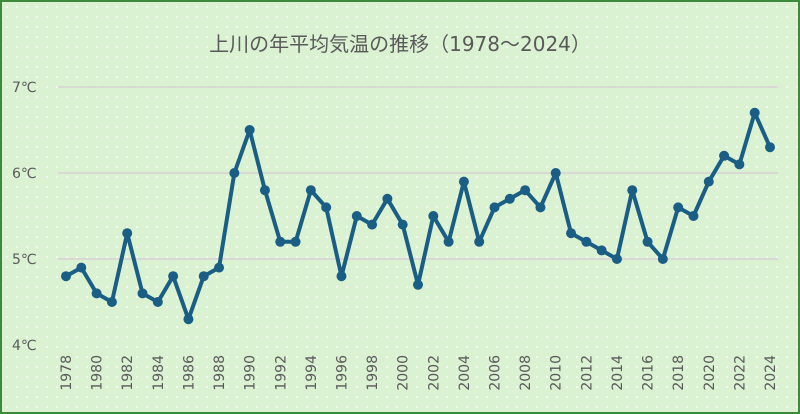 Image resolution: width=800 pixels, height=414 pixels. I want to click on data-point-2009, so click(540, 207).